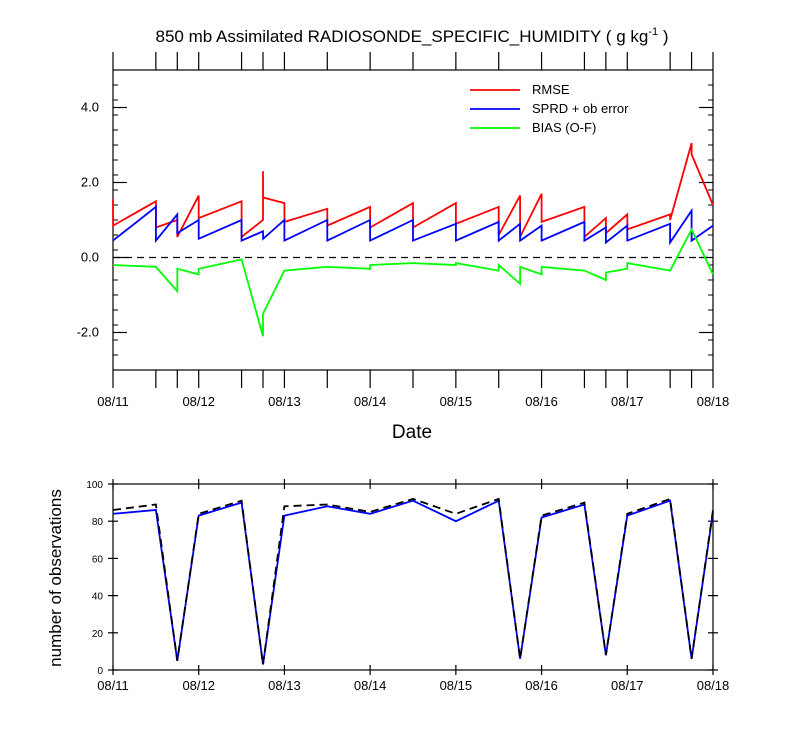 The width and height of the screenshot is (800, 750). What do you see at coordinates (541, 401) in the screenshot?
I see `top-x-tick-label: 08/16` at bounding box center [541, 401].